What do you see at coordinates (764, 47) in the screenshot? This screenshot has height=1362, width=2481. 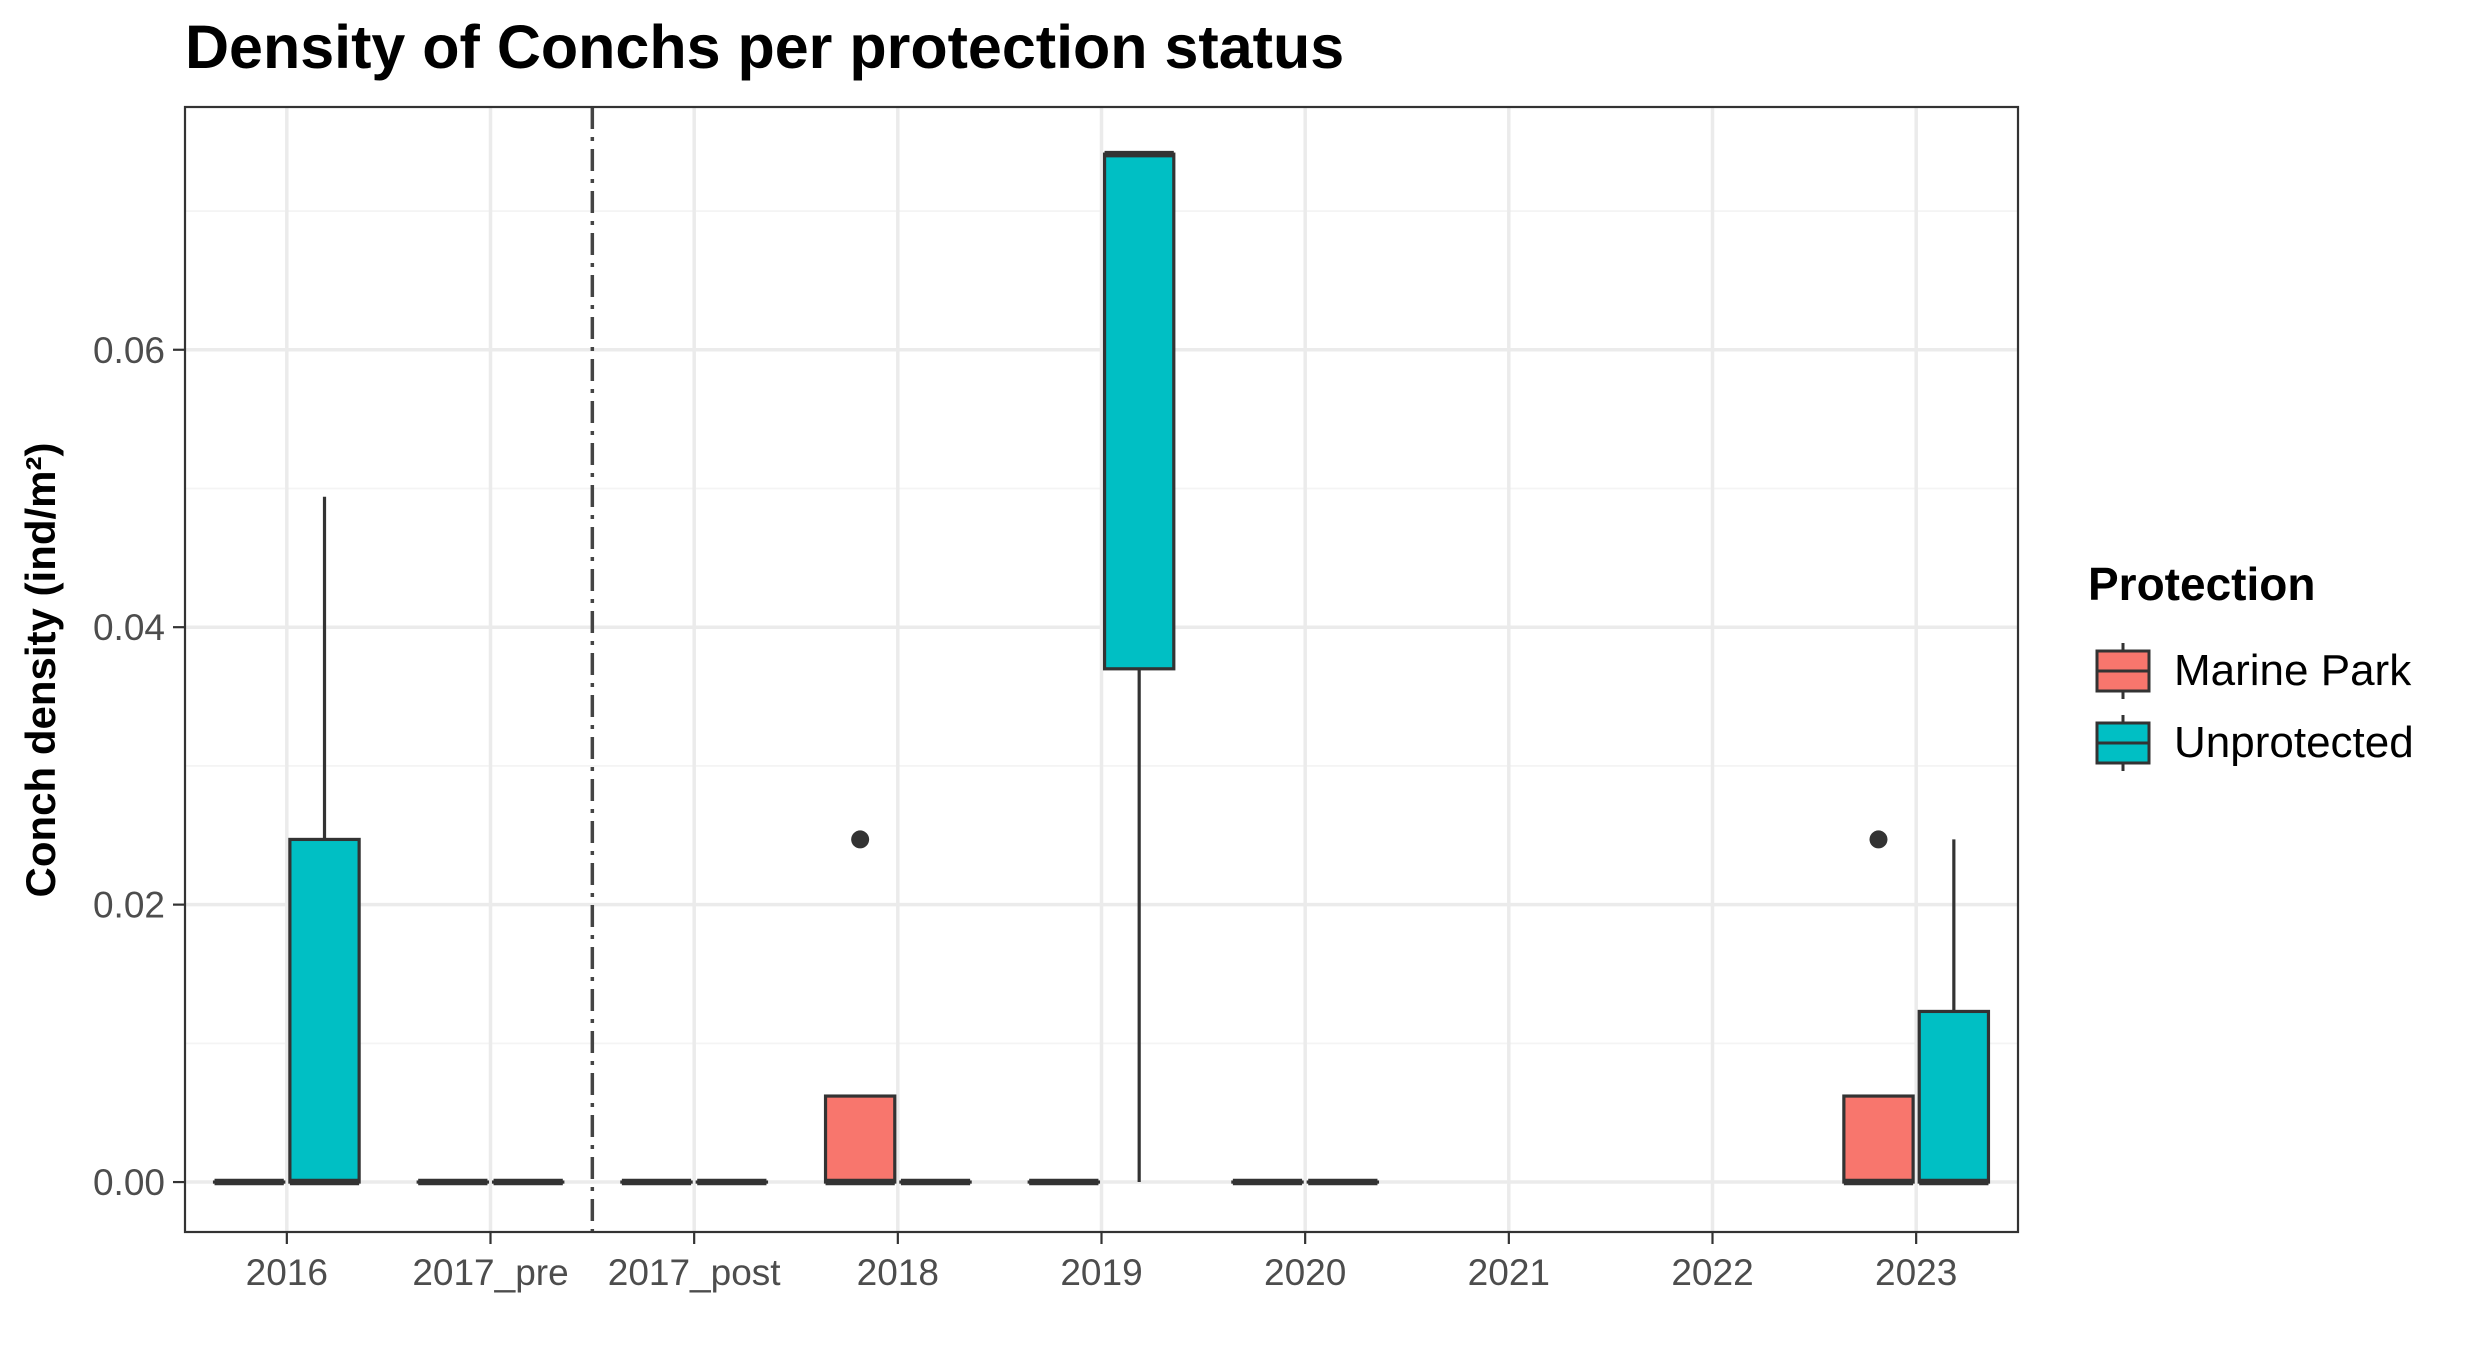 I see `chart-title: Density of Conchs per protection status` at bounding box center [764, 47].